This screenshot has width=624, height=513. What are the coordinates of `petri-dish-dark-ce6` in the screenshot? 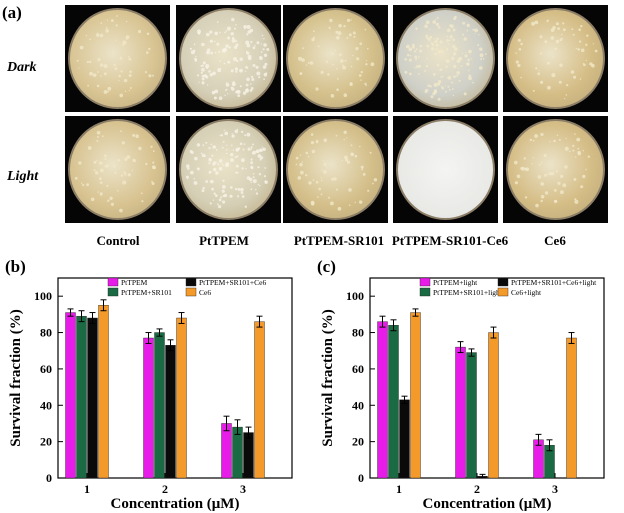 It's located at (555, 58).